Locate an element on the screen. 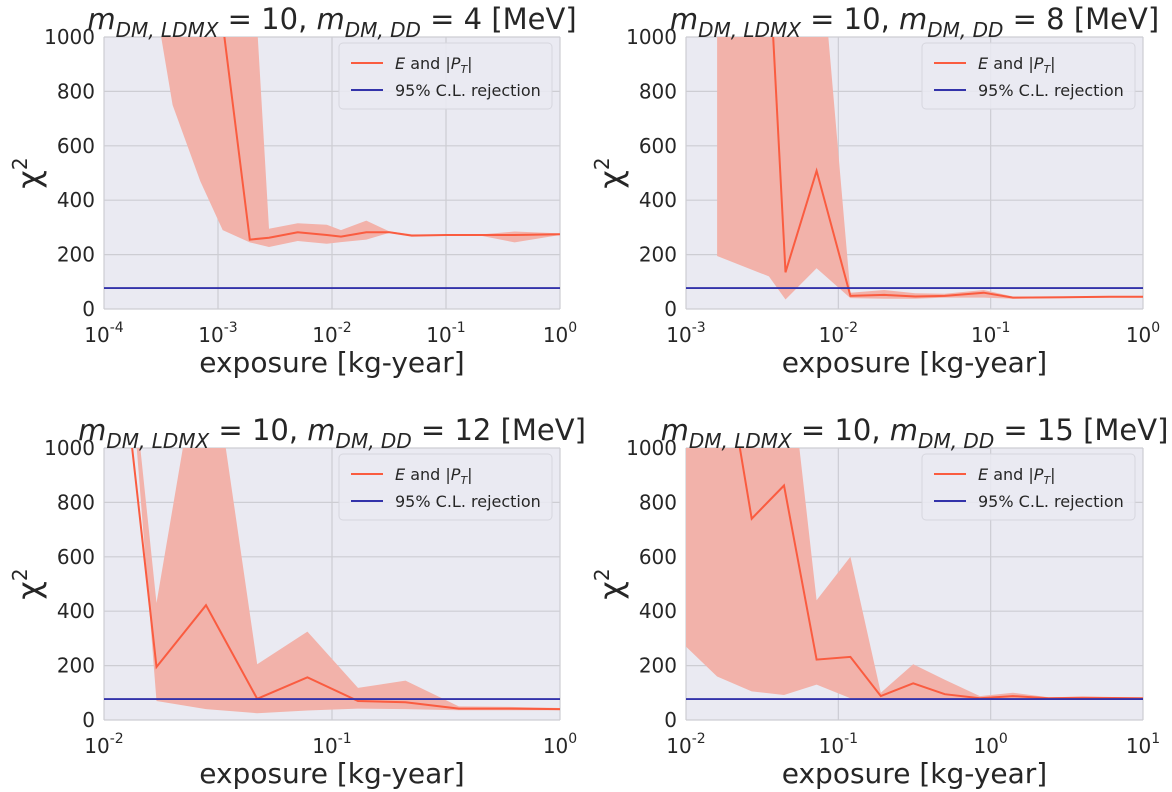 The image size is (1172, 792). x-tick-label: 10⁻⁴ is located at coordinates (104, 333).